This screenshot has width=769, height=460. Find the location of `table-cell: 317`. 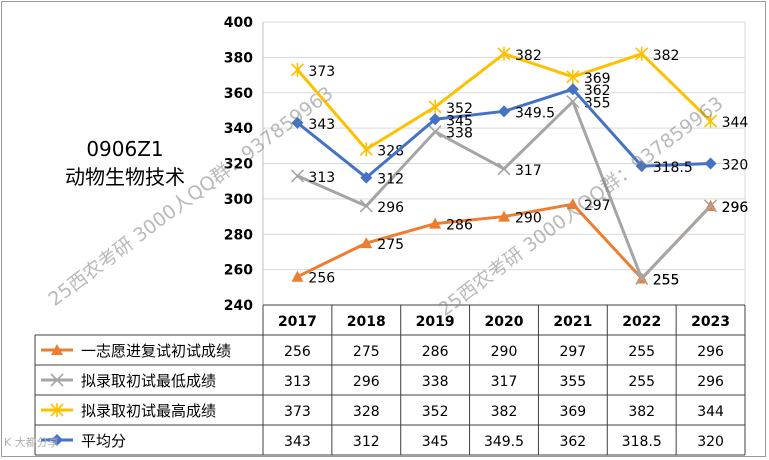

table-cell: 317 is located at coordinates (504, 382).